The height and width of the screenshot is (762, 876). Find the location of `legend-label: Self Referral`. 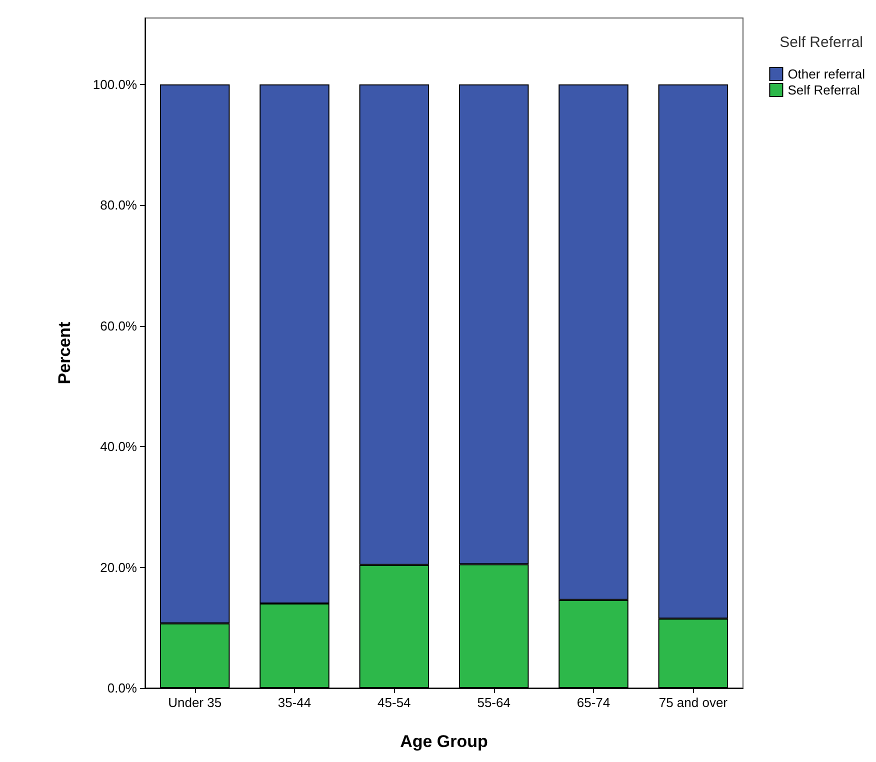

legend-label: Self Referral is located at coordinates (824, 90).